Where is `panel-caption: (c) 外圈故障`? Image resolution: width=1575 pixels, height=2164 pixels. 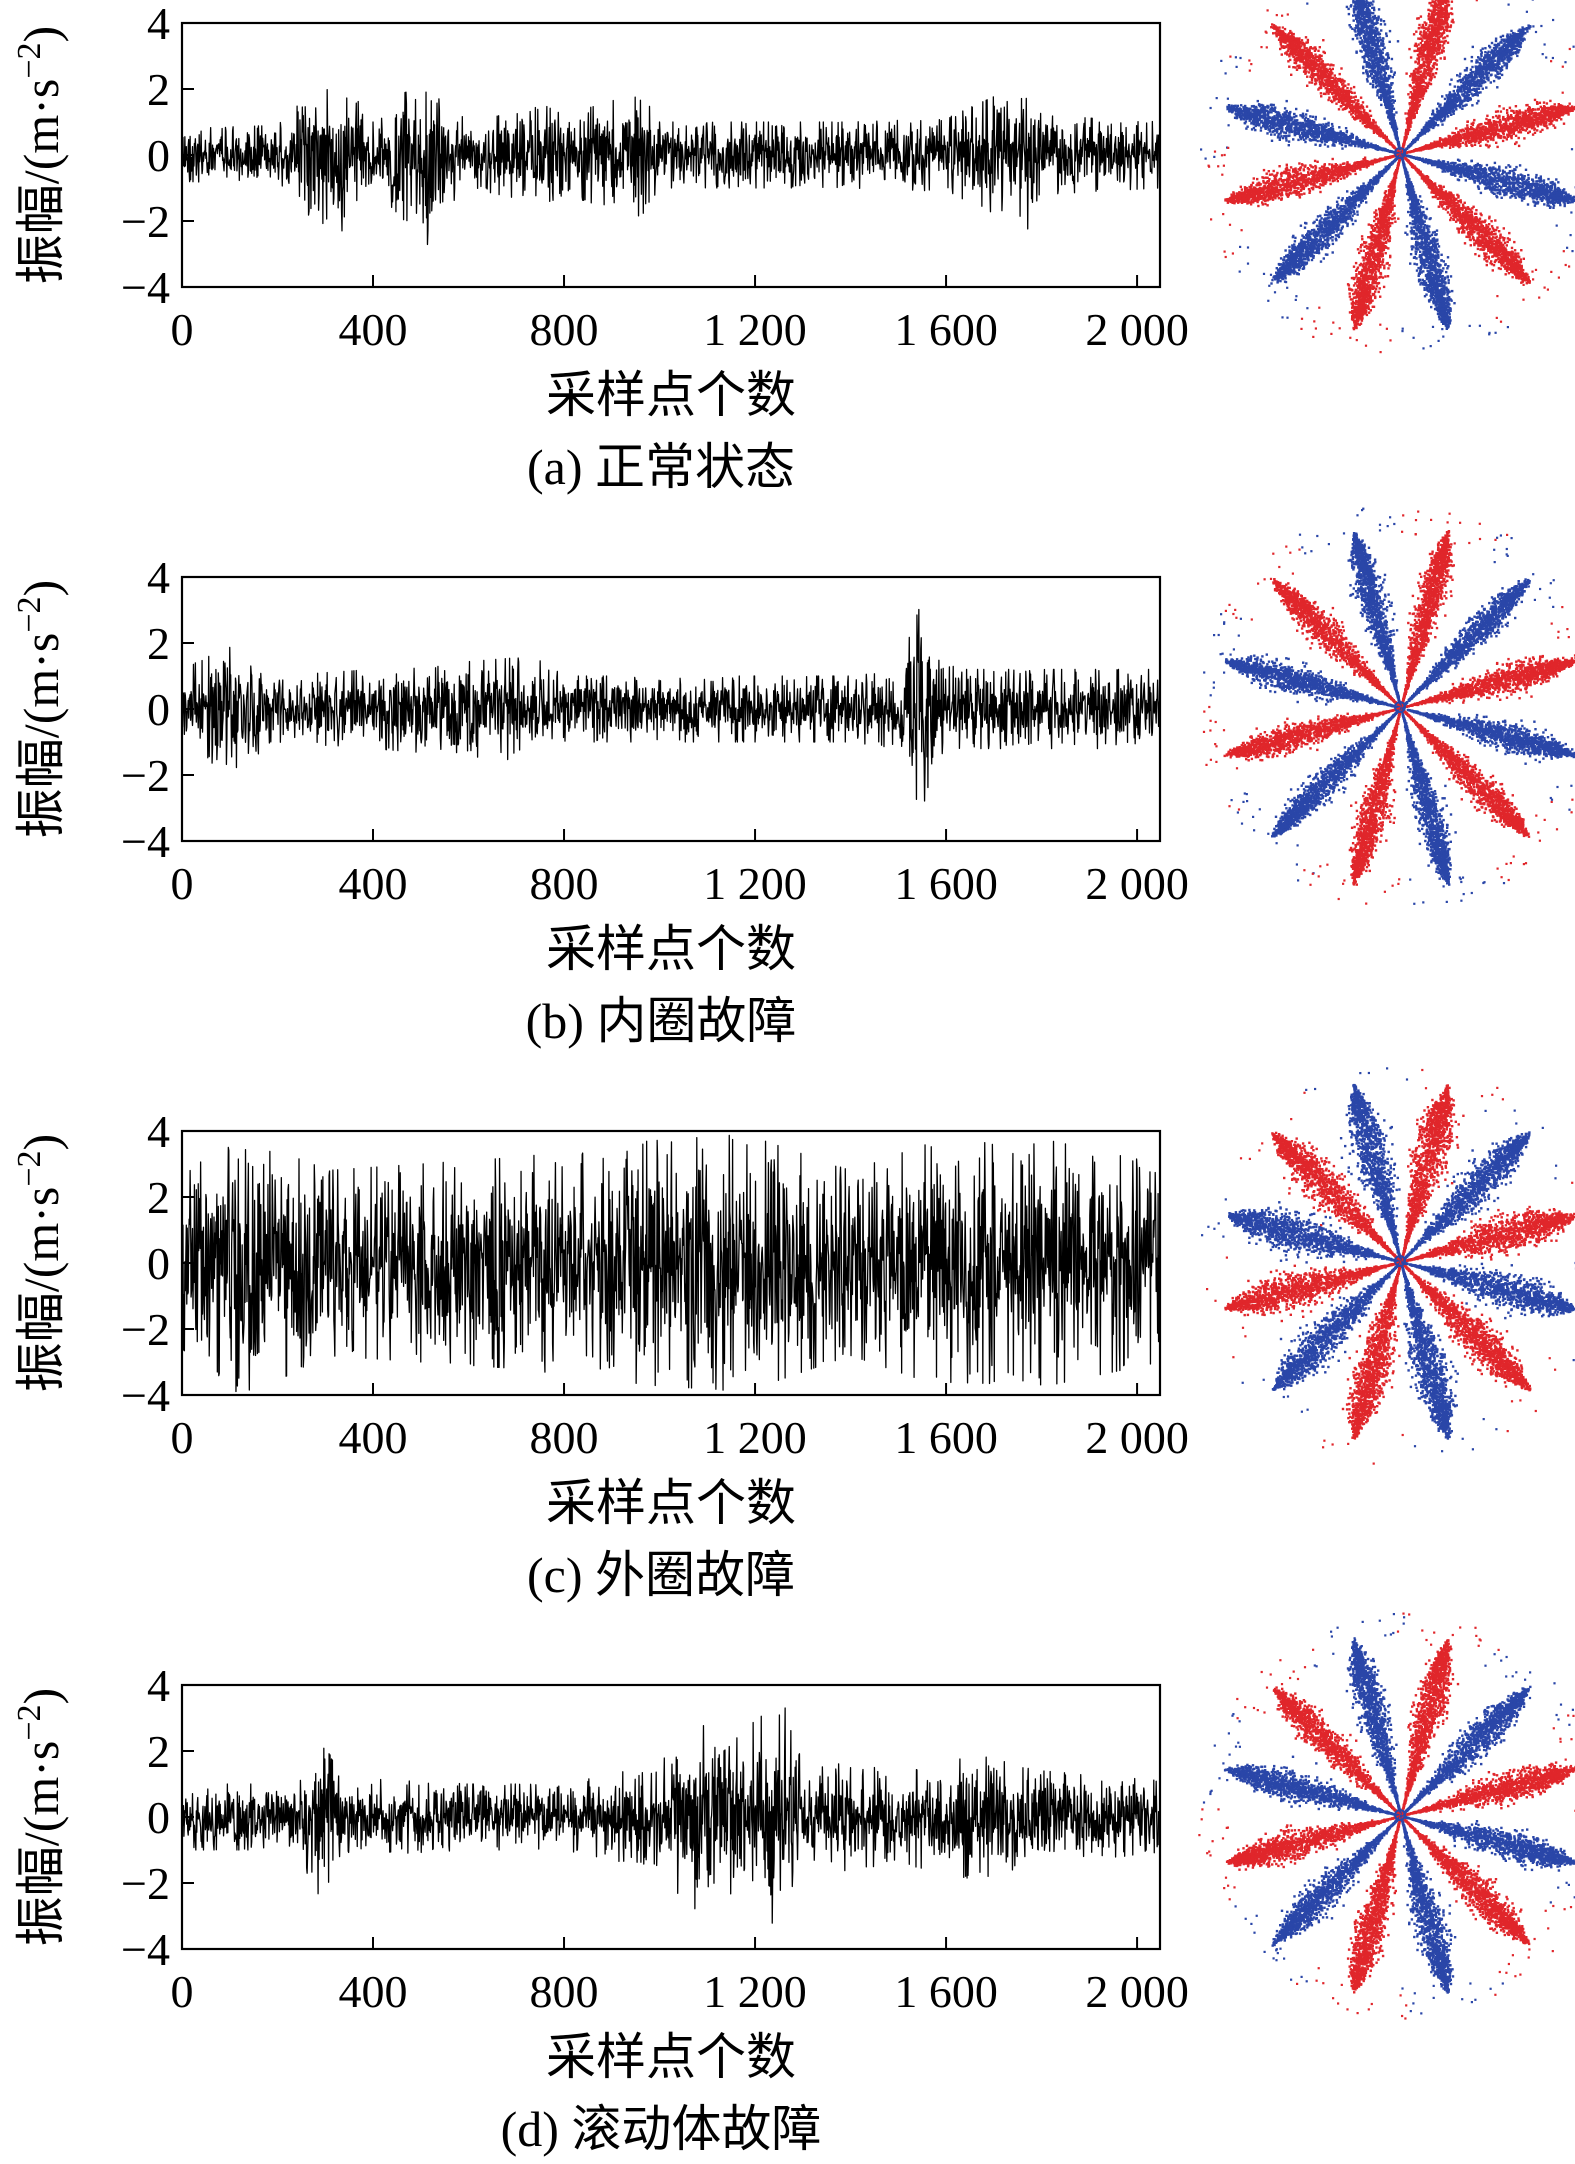
panel-caption: (c) 外圈故障 is located at coordinates (661, 1575).